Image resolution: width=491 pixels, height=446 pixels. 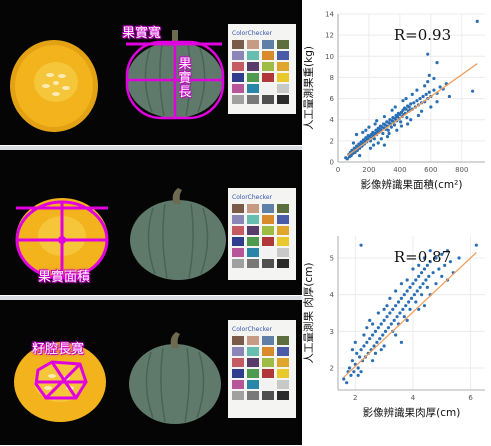 What do you see at coordinates (329, 15) in the screenshot?
I see `y-tick-label: 14` at bounding box center [329, 15].